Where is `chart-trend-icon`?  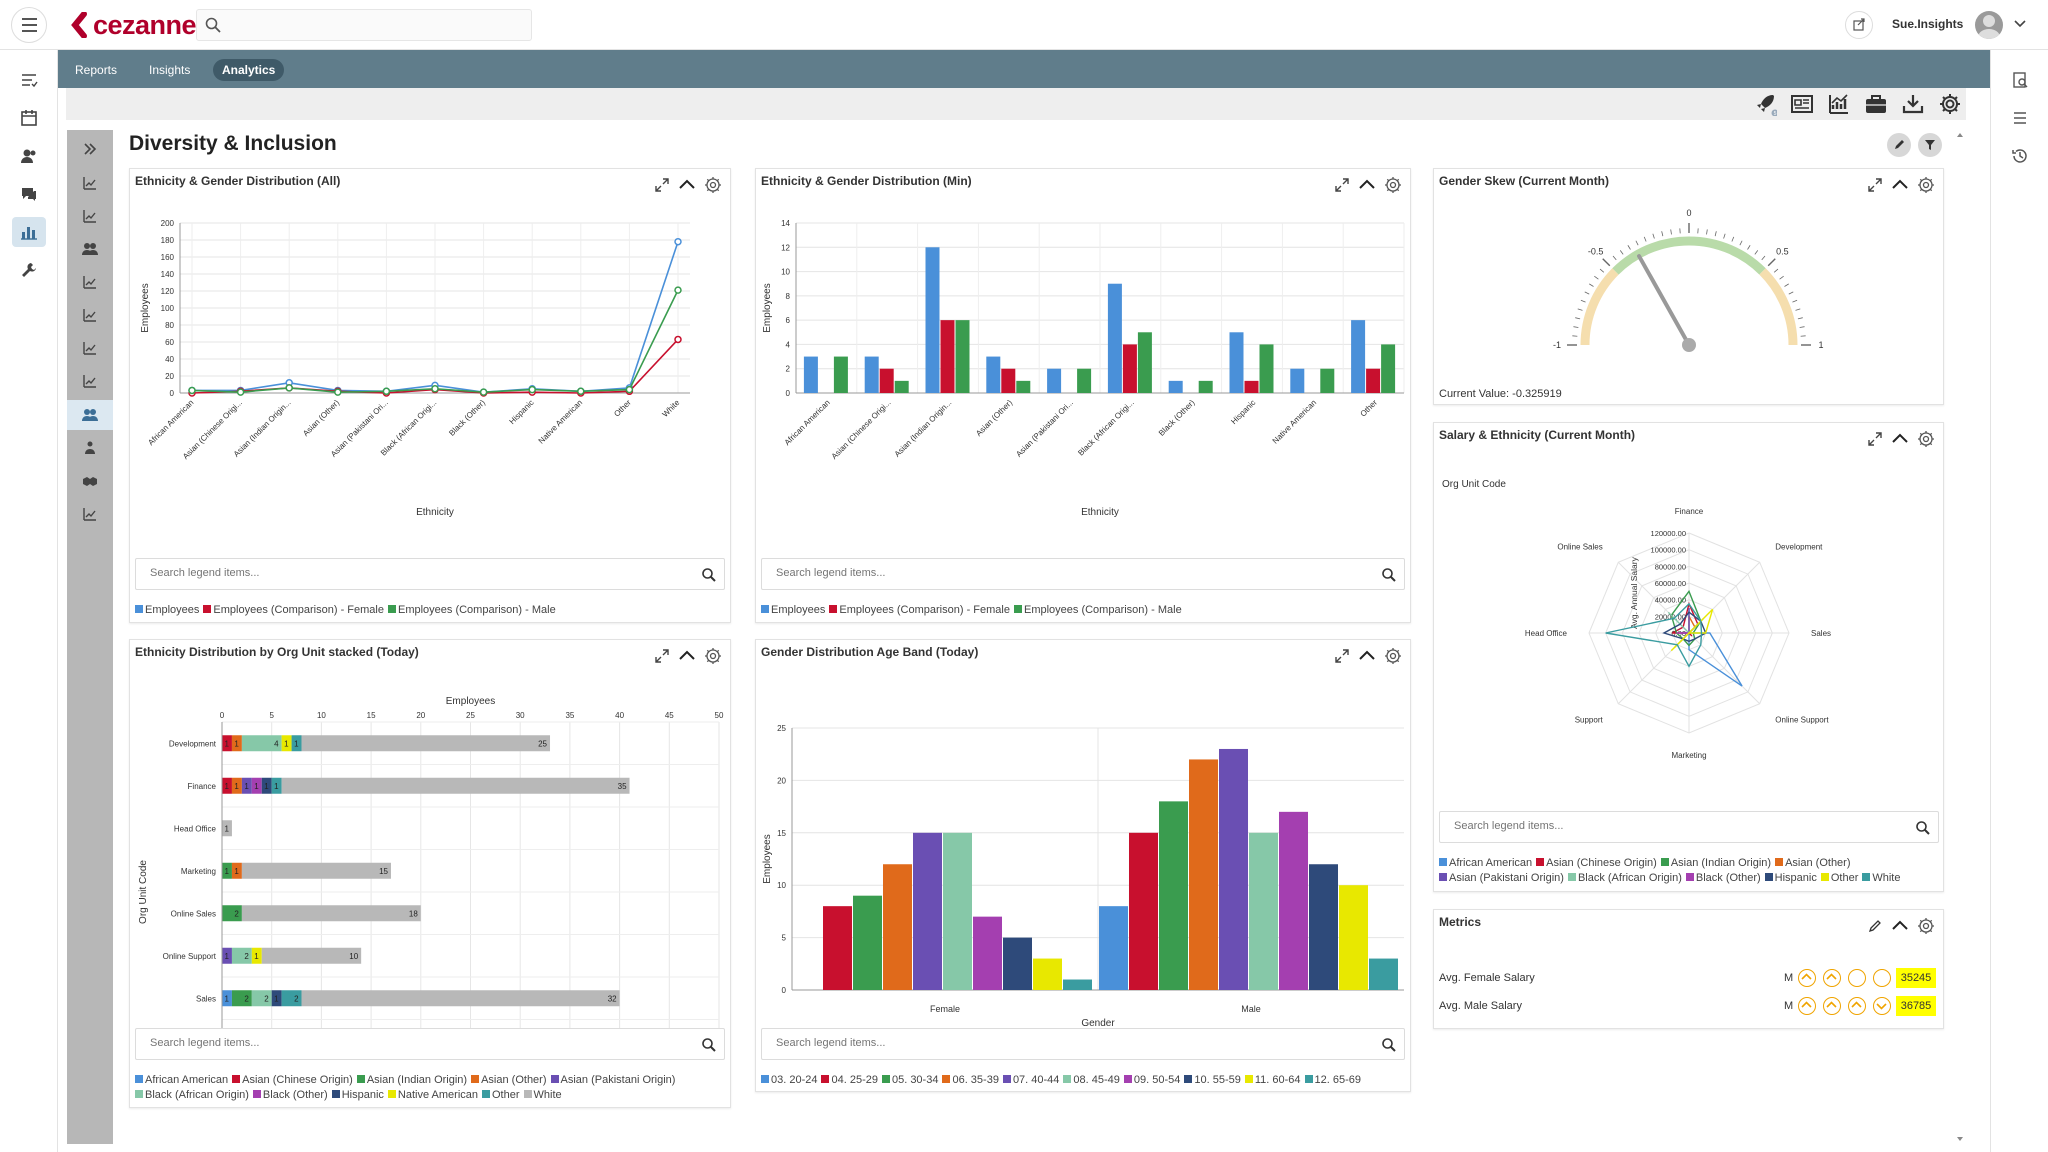 chart-trend-icon is located at coordinates (1839, 104).